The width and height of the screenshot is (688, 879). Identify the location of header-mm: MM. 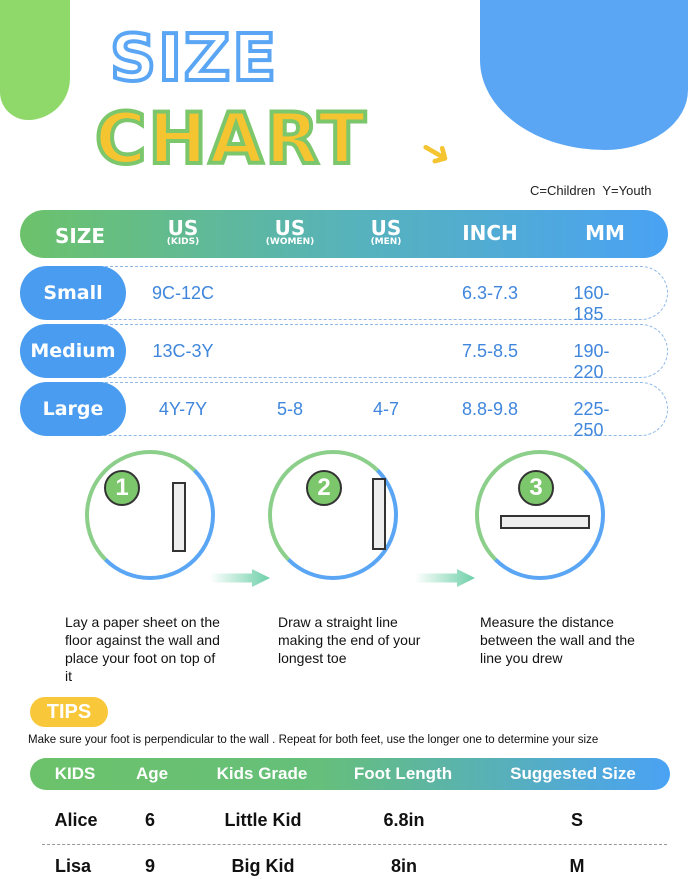
(605, 233).